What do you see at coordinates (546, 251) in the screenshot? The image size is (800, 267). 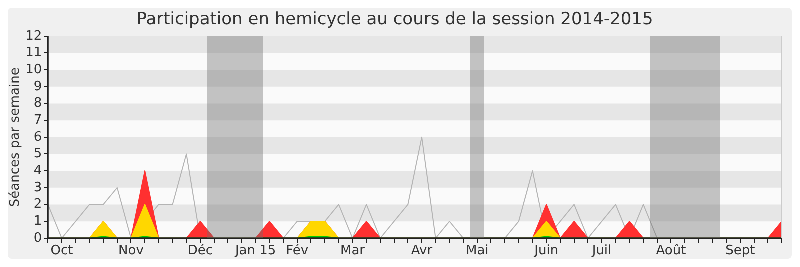 I see `x-tick-label: Juin` at bounding box center [546, 251].